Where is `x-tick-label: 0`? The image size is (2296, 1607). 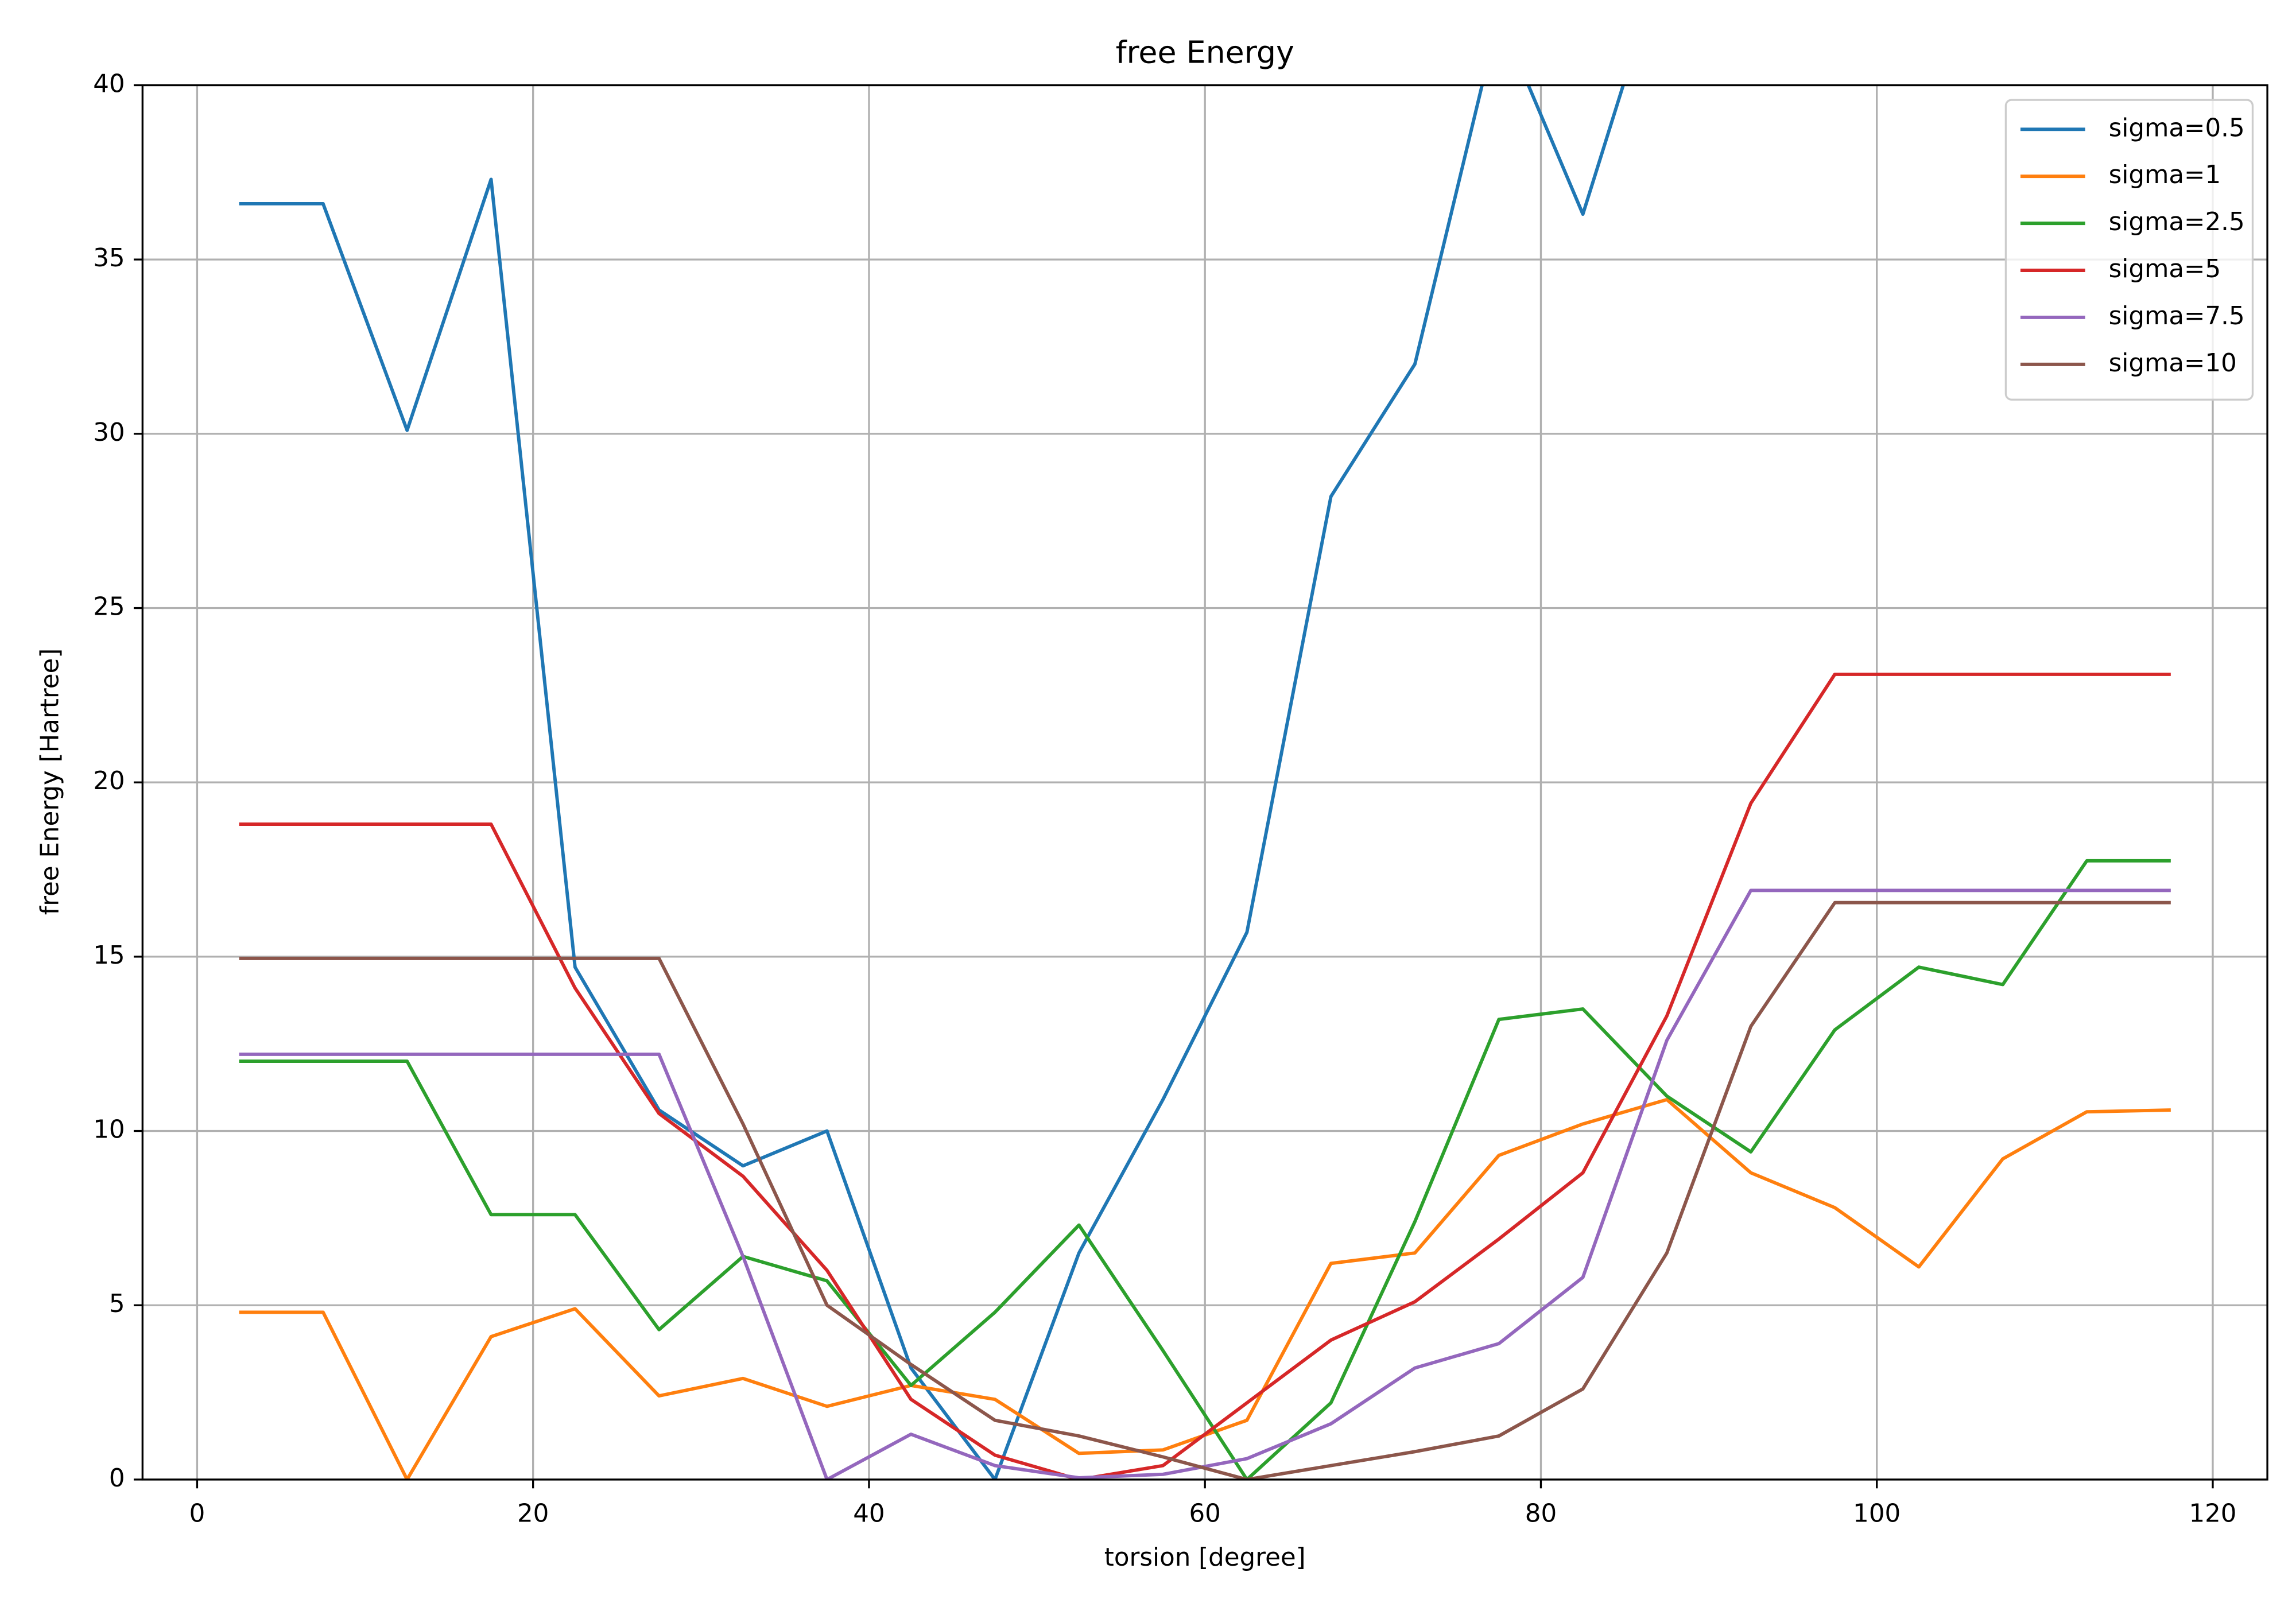
x-tick-label: 0 is located at coordinates (197, 1513).